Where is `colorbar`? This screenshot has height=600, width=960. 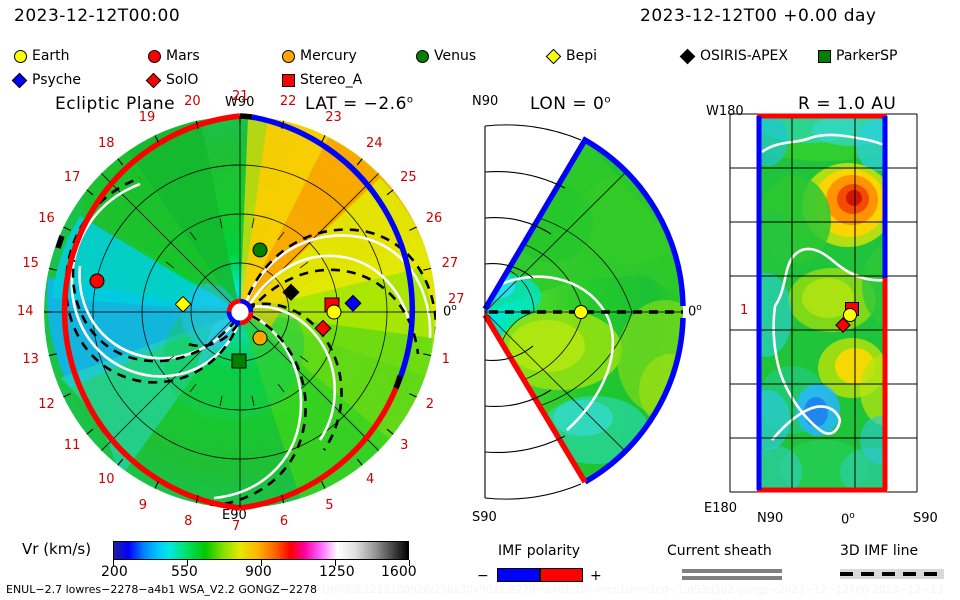 colorbar is located at coordinates (261, 550).